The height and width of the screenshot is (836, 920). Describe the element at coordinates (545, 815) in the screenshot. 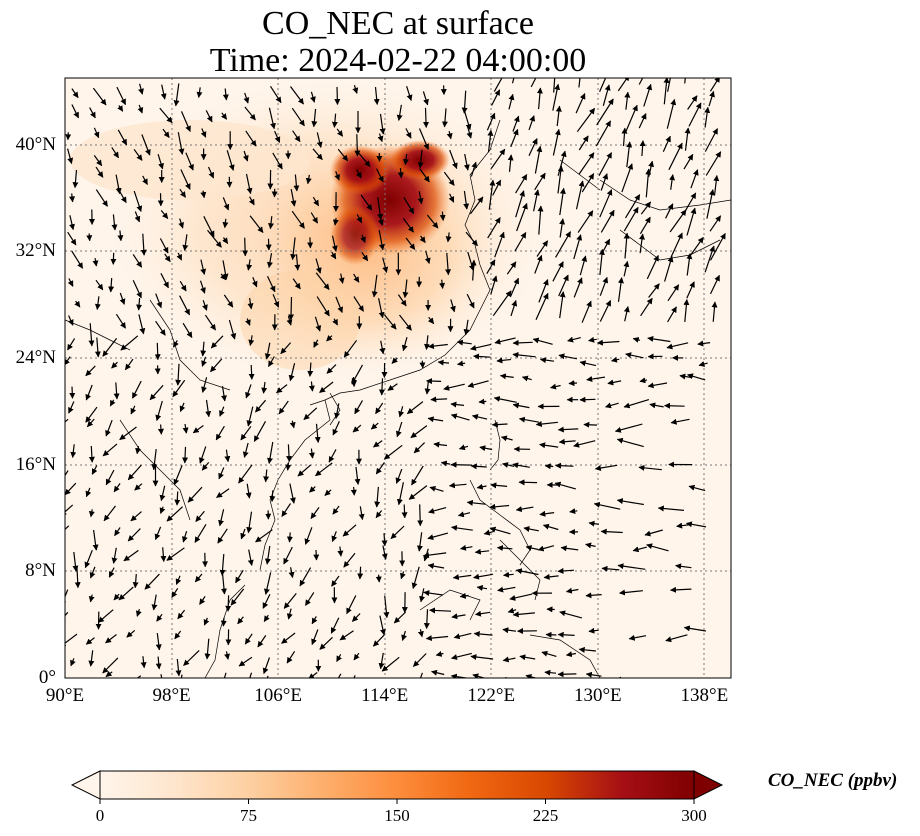

I see `colorbar-tick-label: 225` at that location.